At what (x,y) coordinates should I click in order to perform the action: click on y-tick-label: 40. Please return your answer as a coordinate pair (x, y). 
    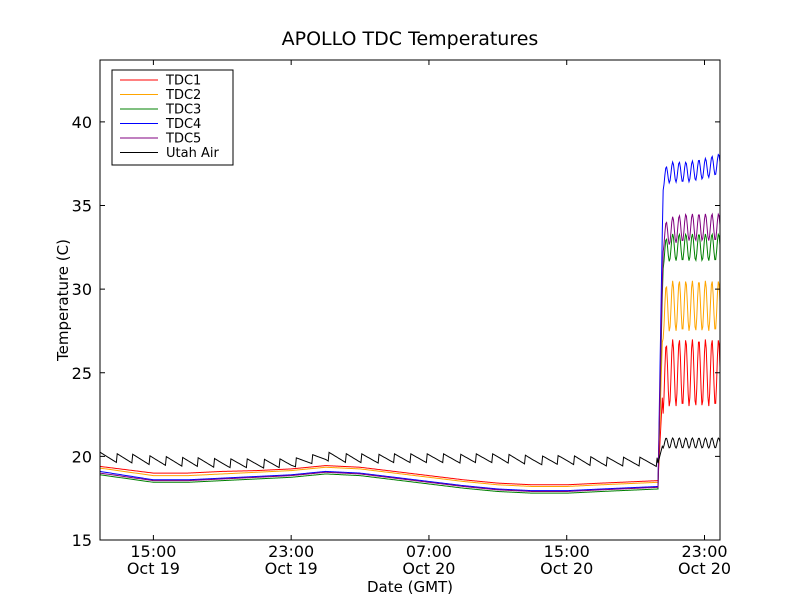
    Looking at the image, I should click on (82, 122).